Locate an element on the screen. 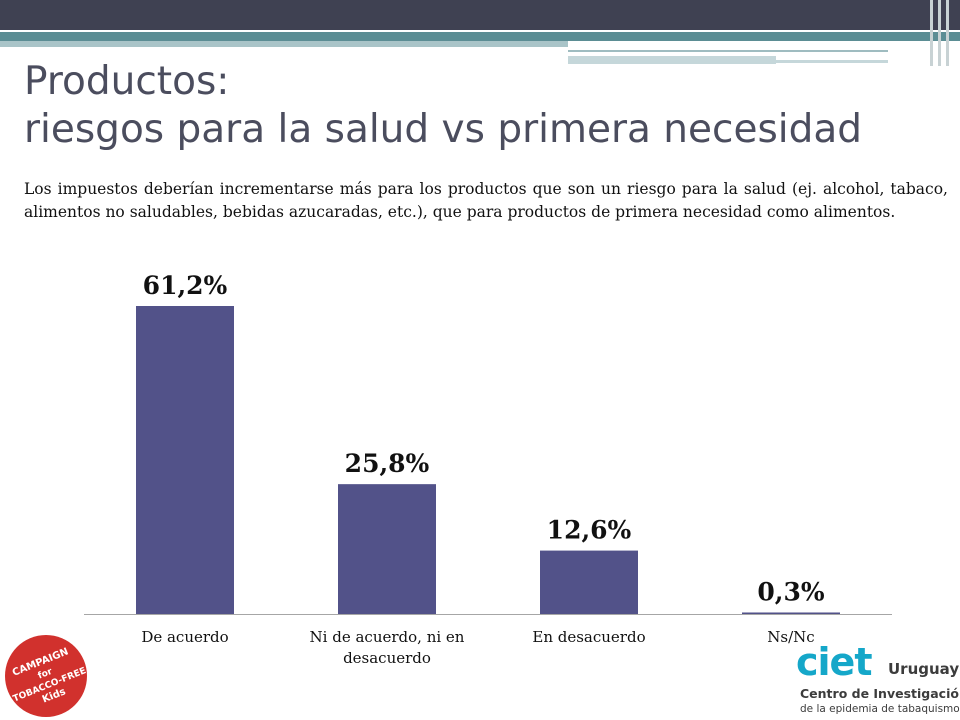  ciet-logo-line1: Centro de Investigación is located at coordinates (880, 693).